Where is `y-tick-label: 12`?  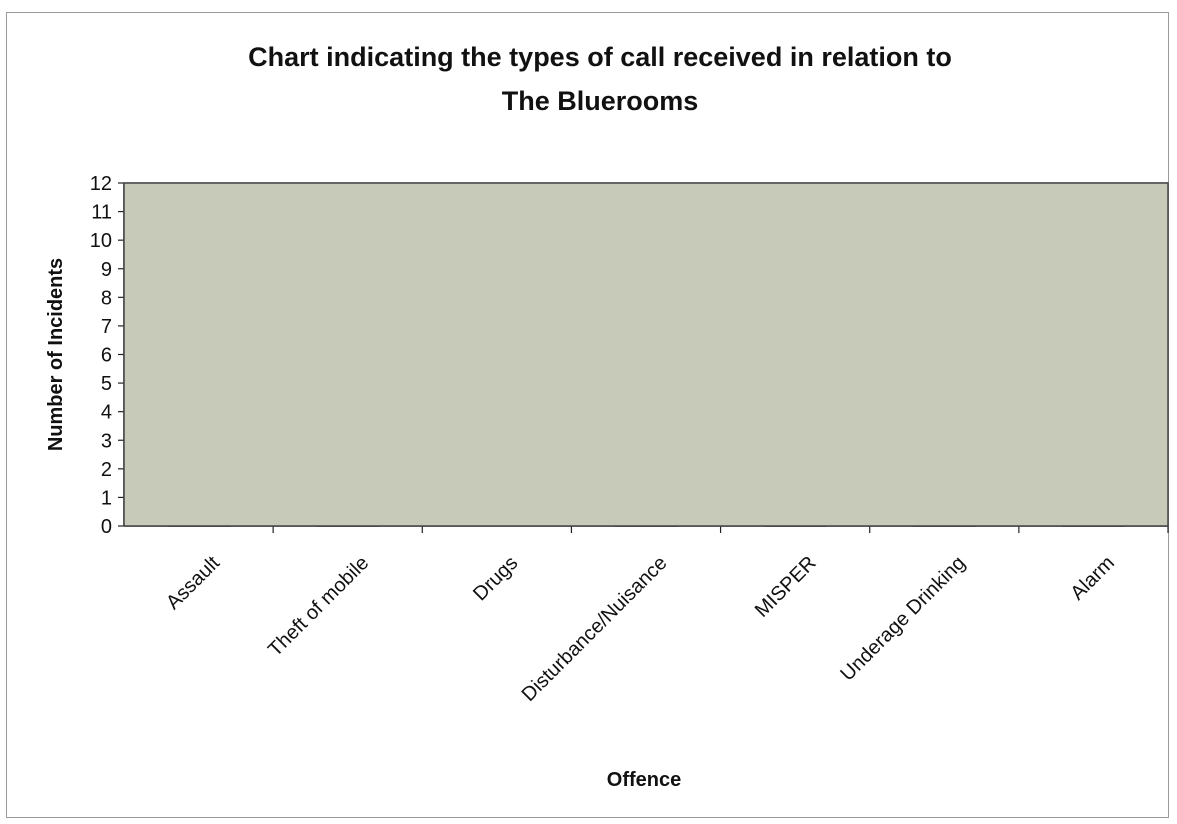 y-tick-label: 12 is located at coordinates (101, 184).